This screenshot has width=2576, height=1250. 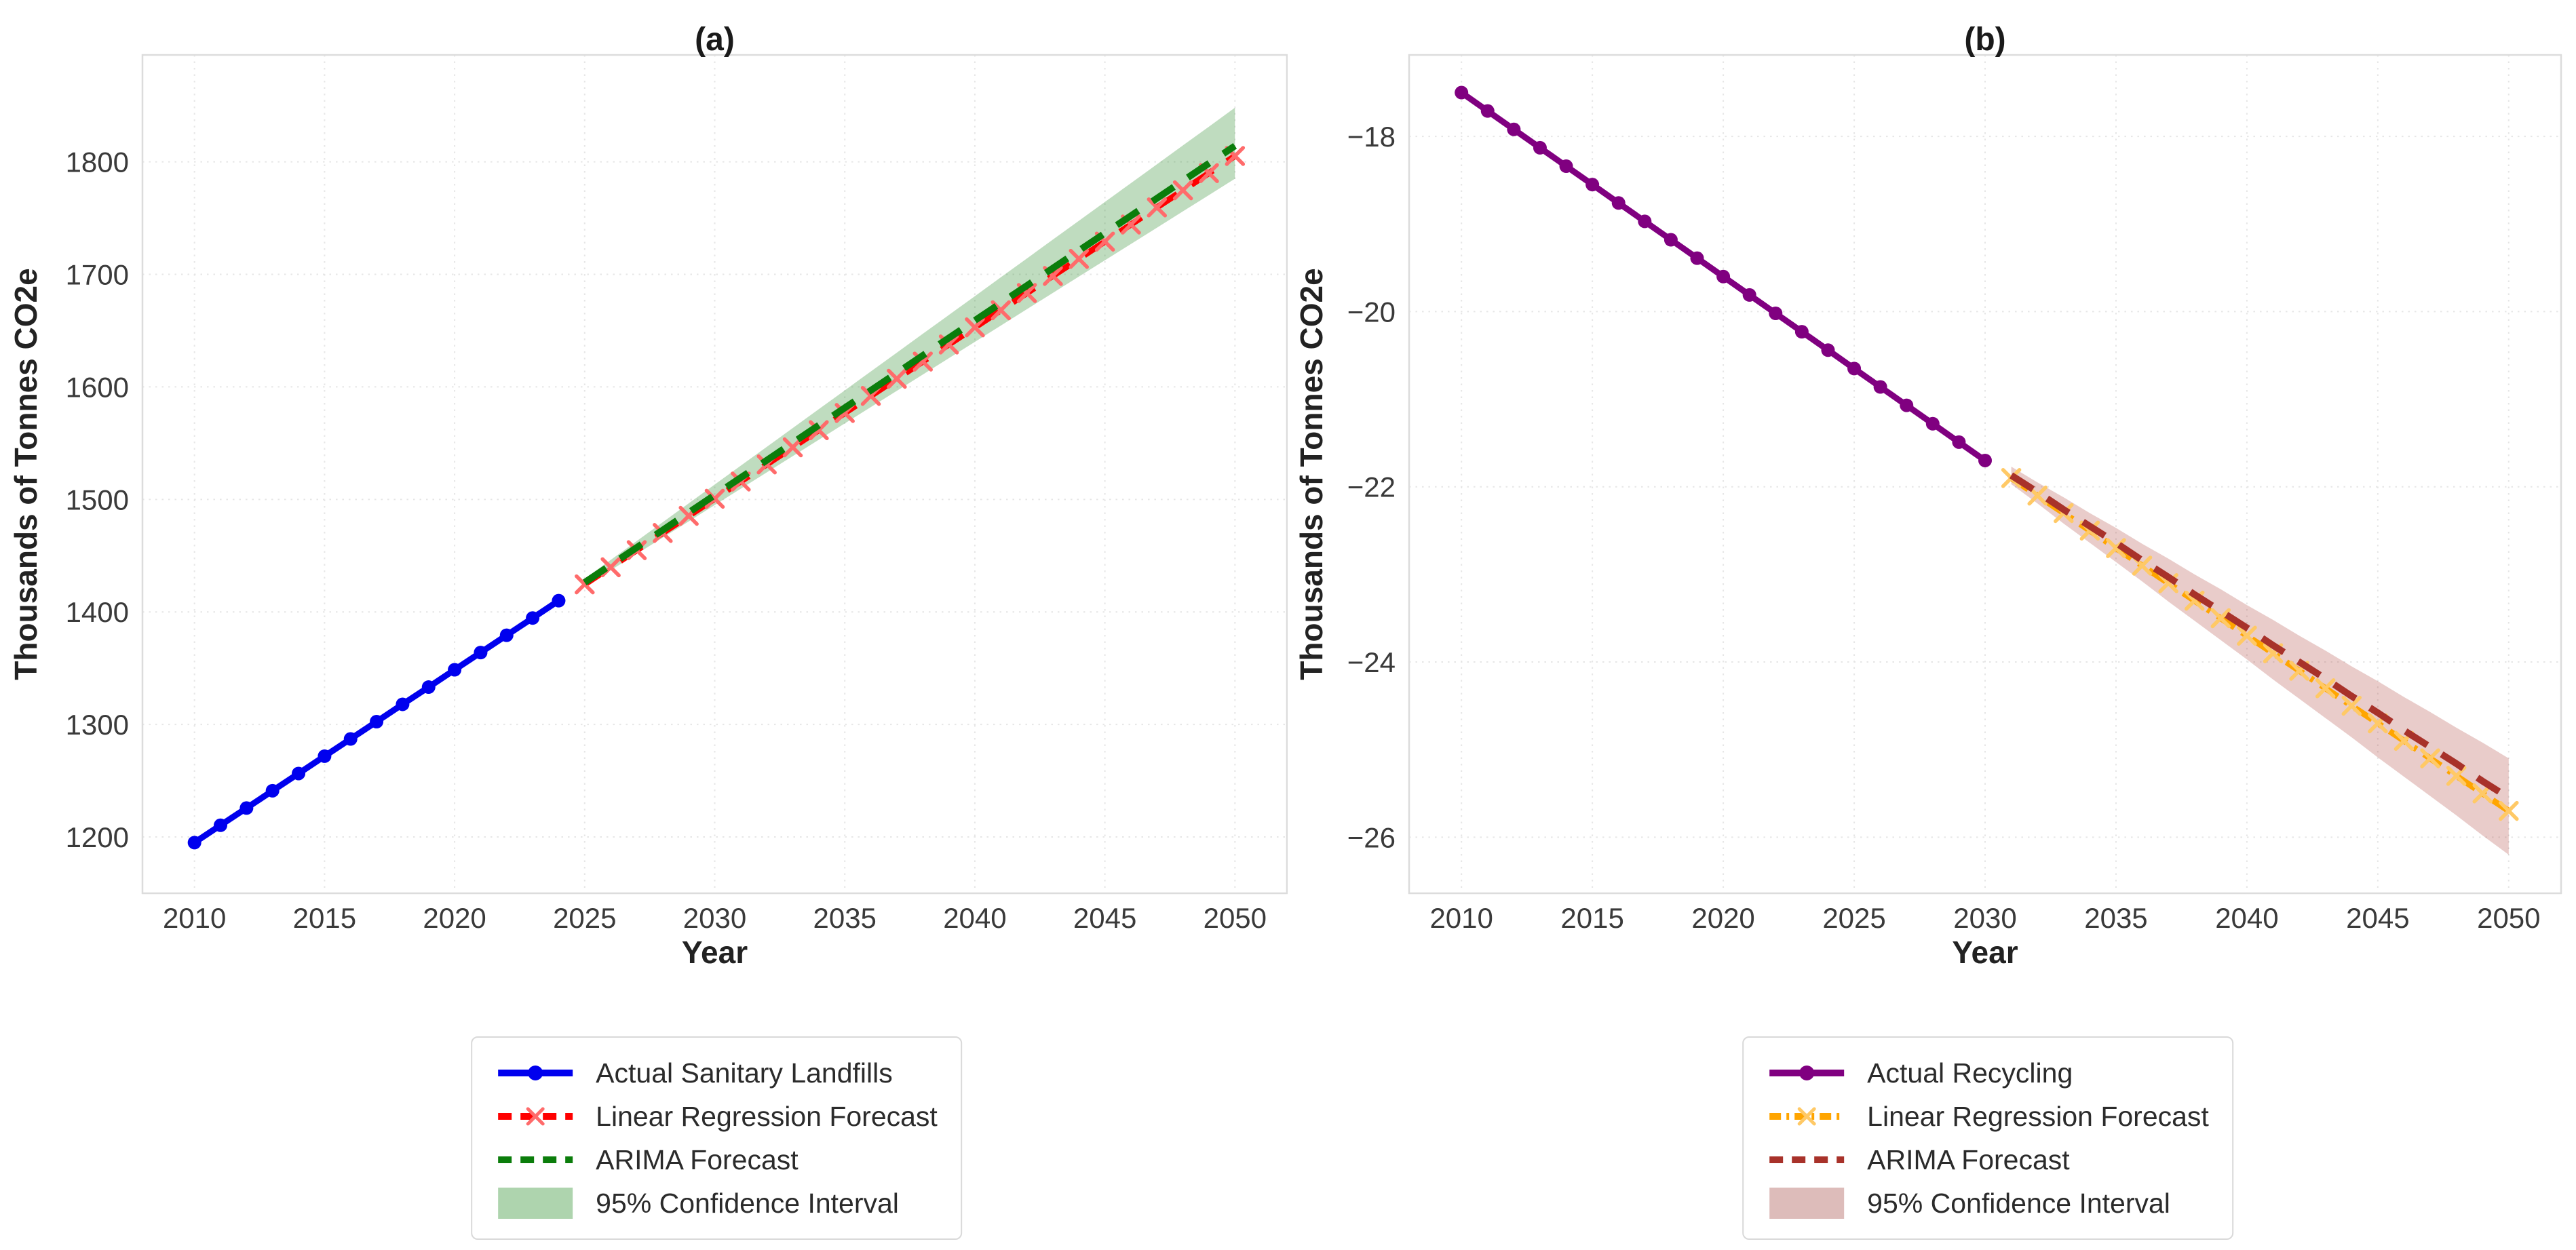 I want to click on y-tick-label: 1200, so click(x=97, y=837).